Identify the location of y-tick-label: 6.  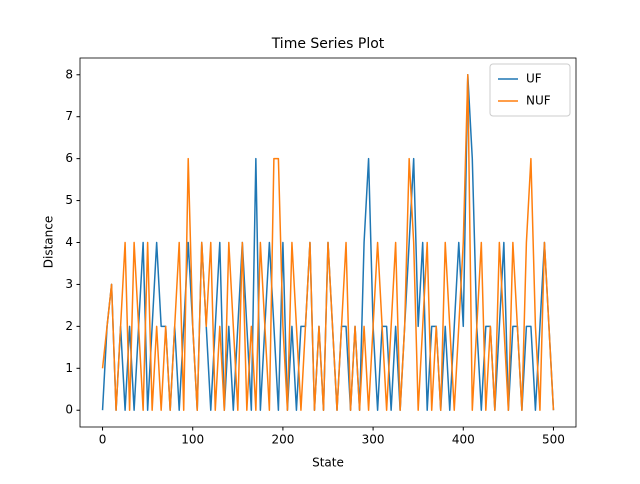
(69, 158).